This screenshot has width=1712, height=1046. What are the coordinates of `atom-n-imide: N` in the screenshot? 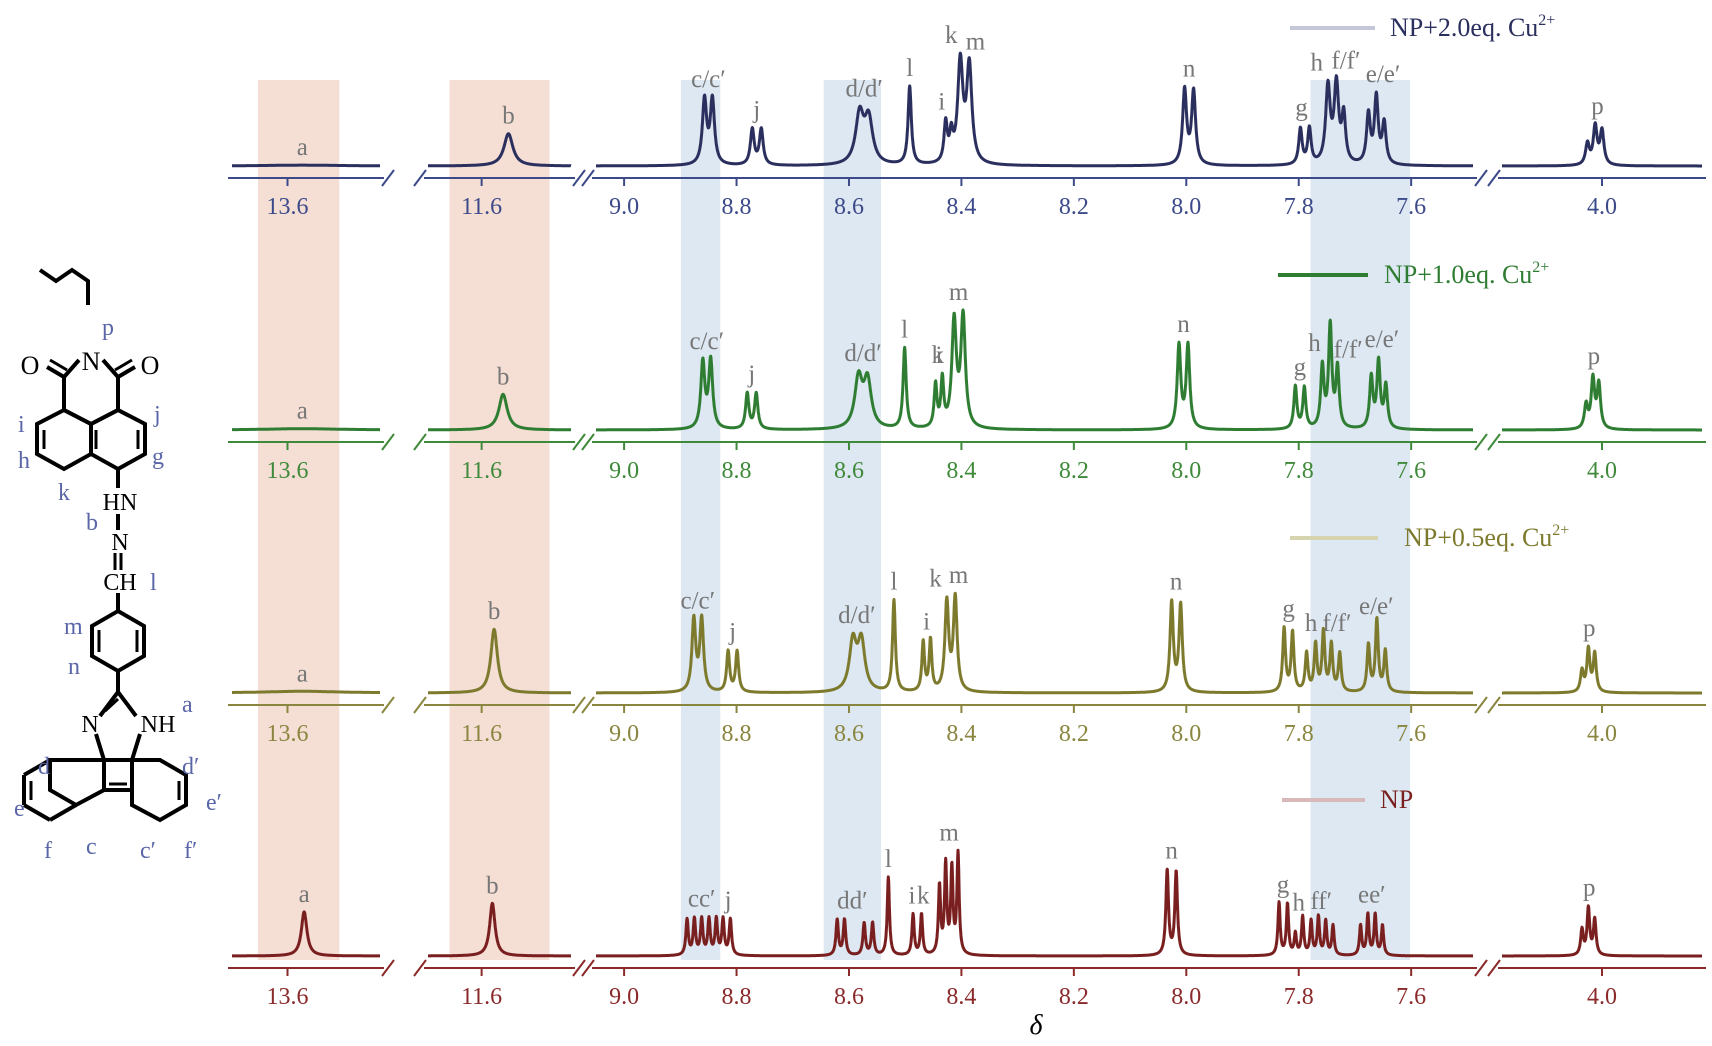 It's located at (91, 361).